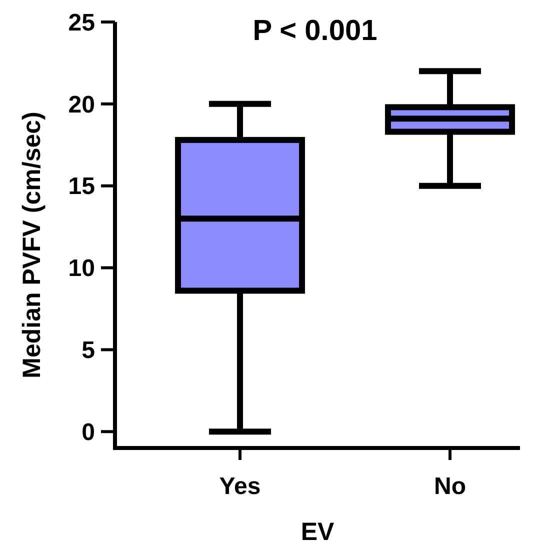 The image size is (544, 552). Describe the element at coordinates (240, 486) in the screenshot. I see `x-tick-label: Yes` at that location.